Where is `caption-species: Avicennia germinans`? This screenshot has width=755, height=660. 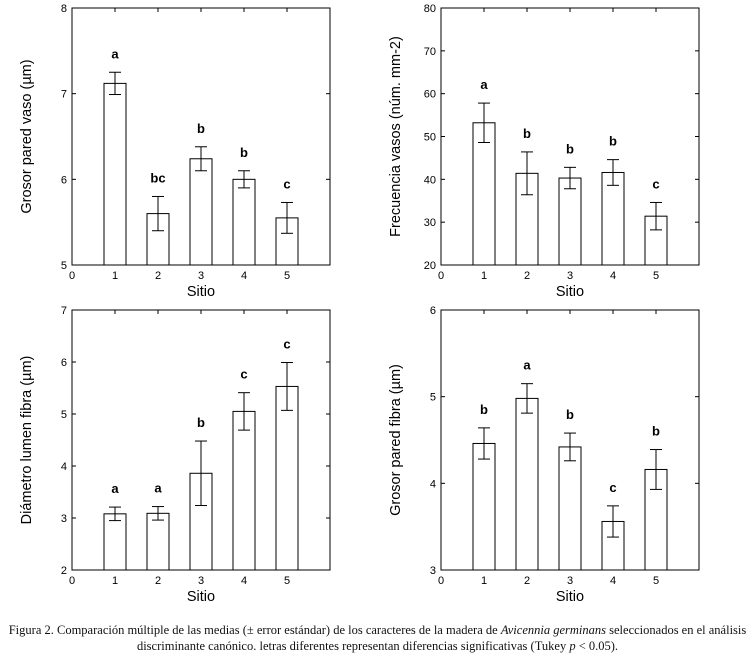 caption-species: Avicennia germinans is located at coordinates (553, 630).